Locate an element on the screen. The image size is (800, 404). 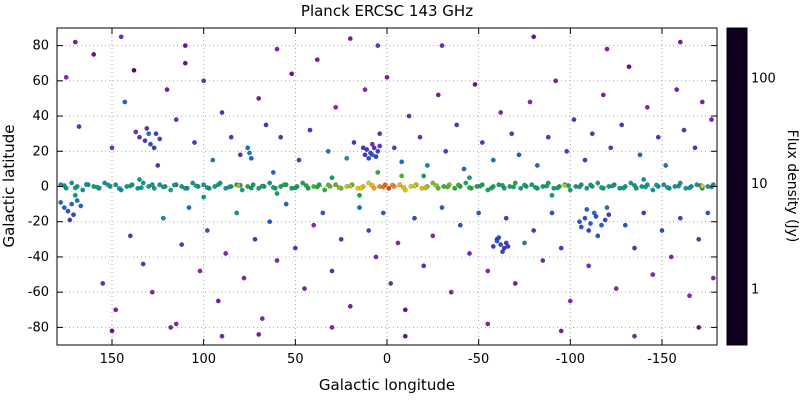
chart-title: Planck ERCSC 143 GHz is located at coordinates (387, 11).